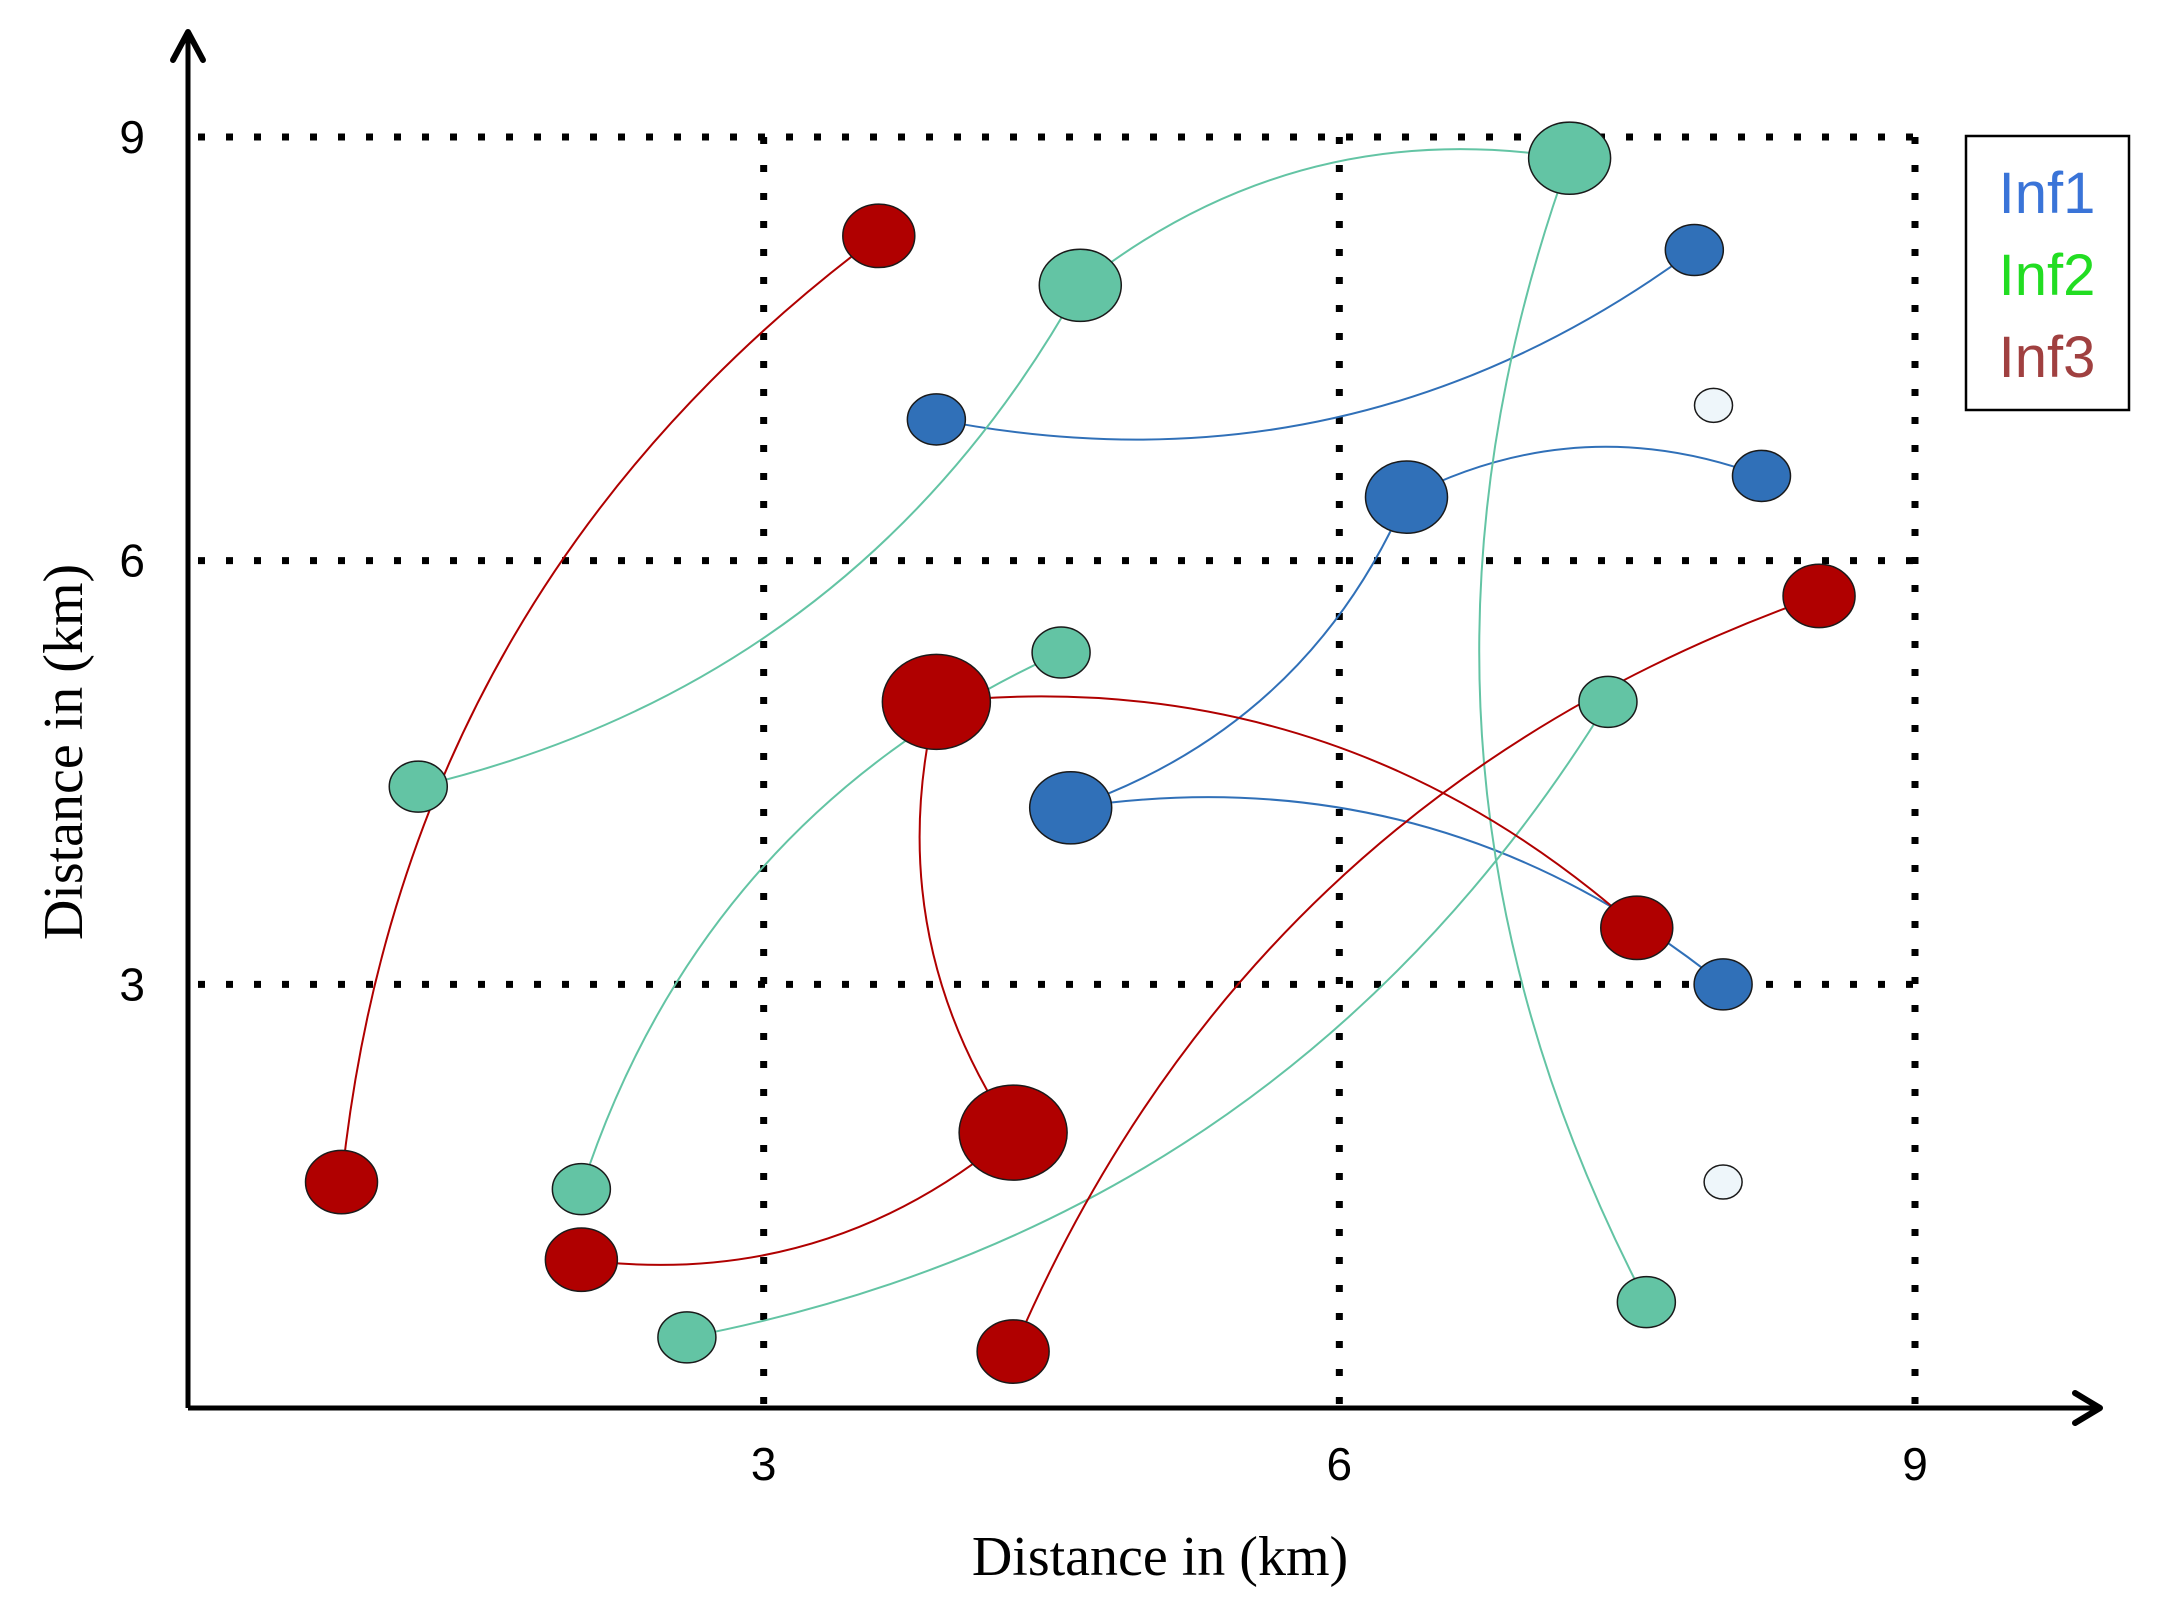  I want to click on x-axis-title: Distance in (km), so click(1160, 1557).